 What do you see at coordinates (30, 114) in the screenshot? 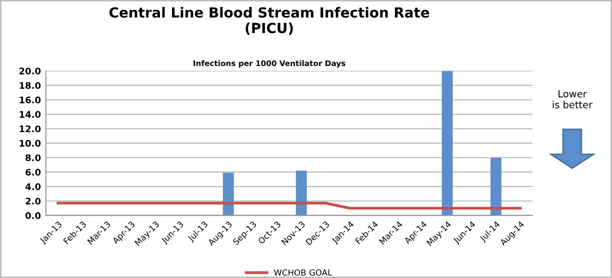
I see `y-tick-label: 14.0` at bounding box center [30, 114].